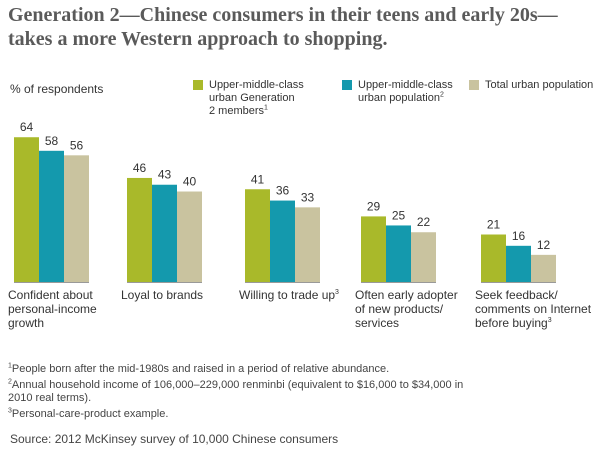 The height and width of the screenshot is (450, 600). I want to click on legend-label: Total urban population, so click(539, 85).